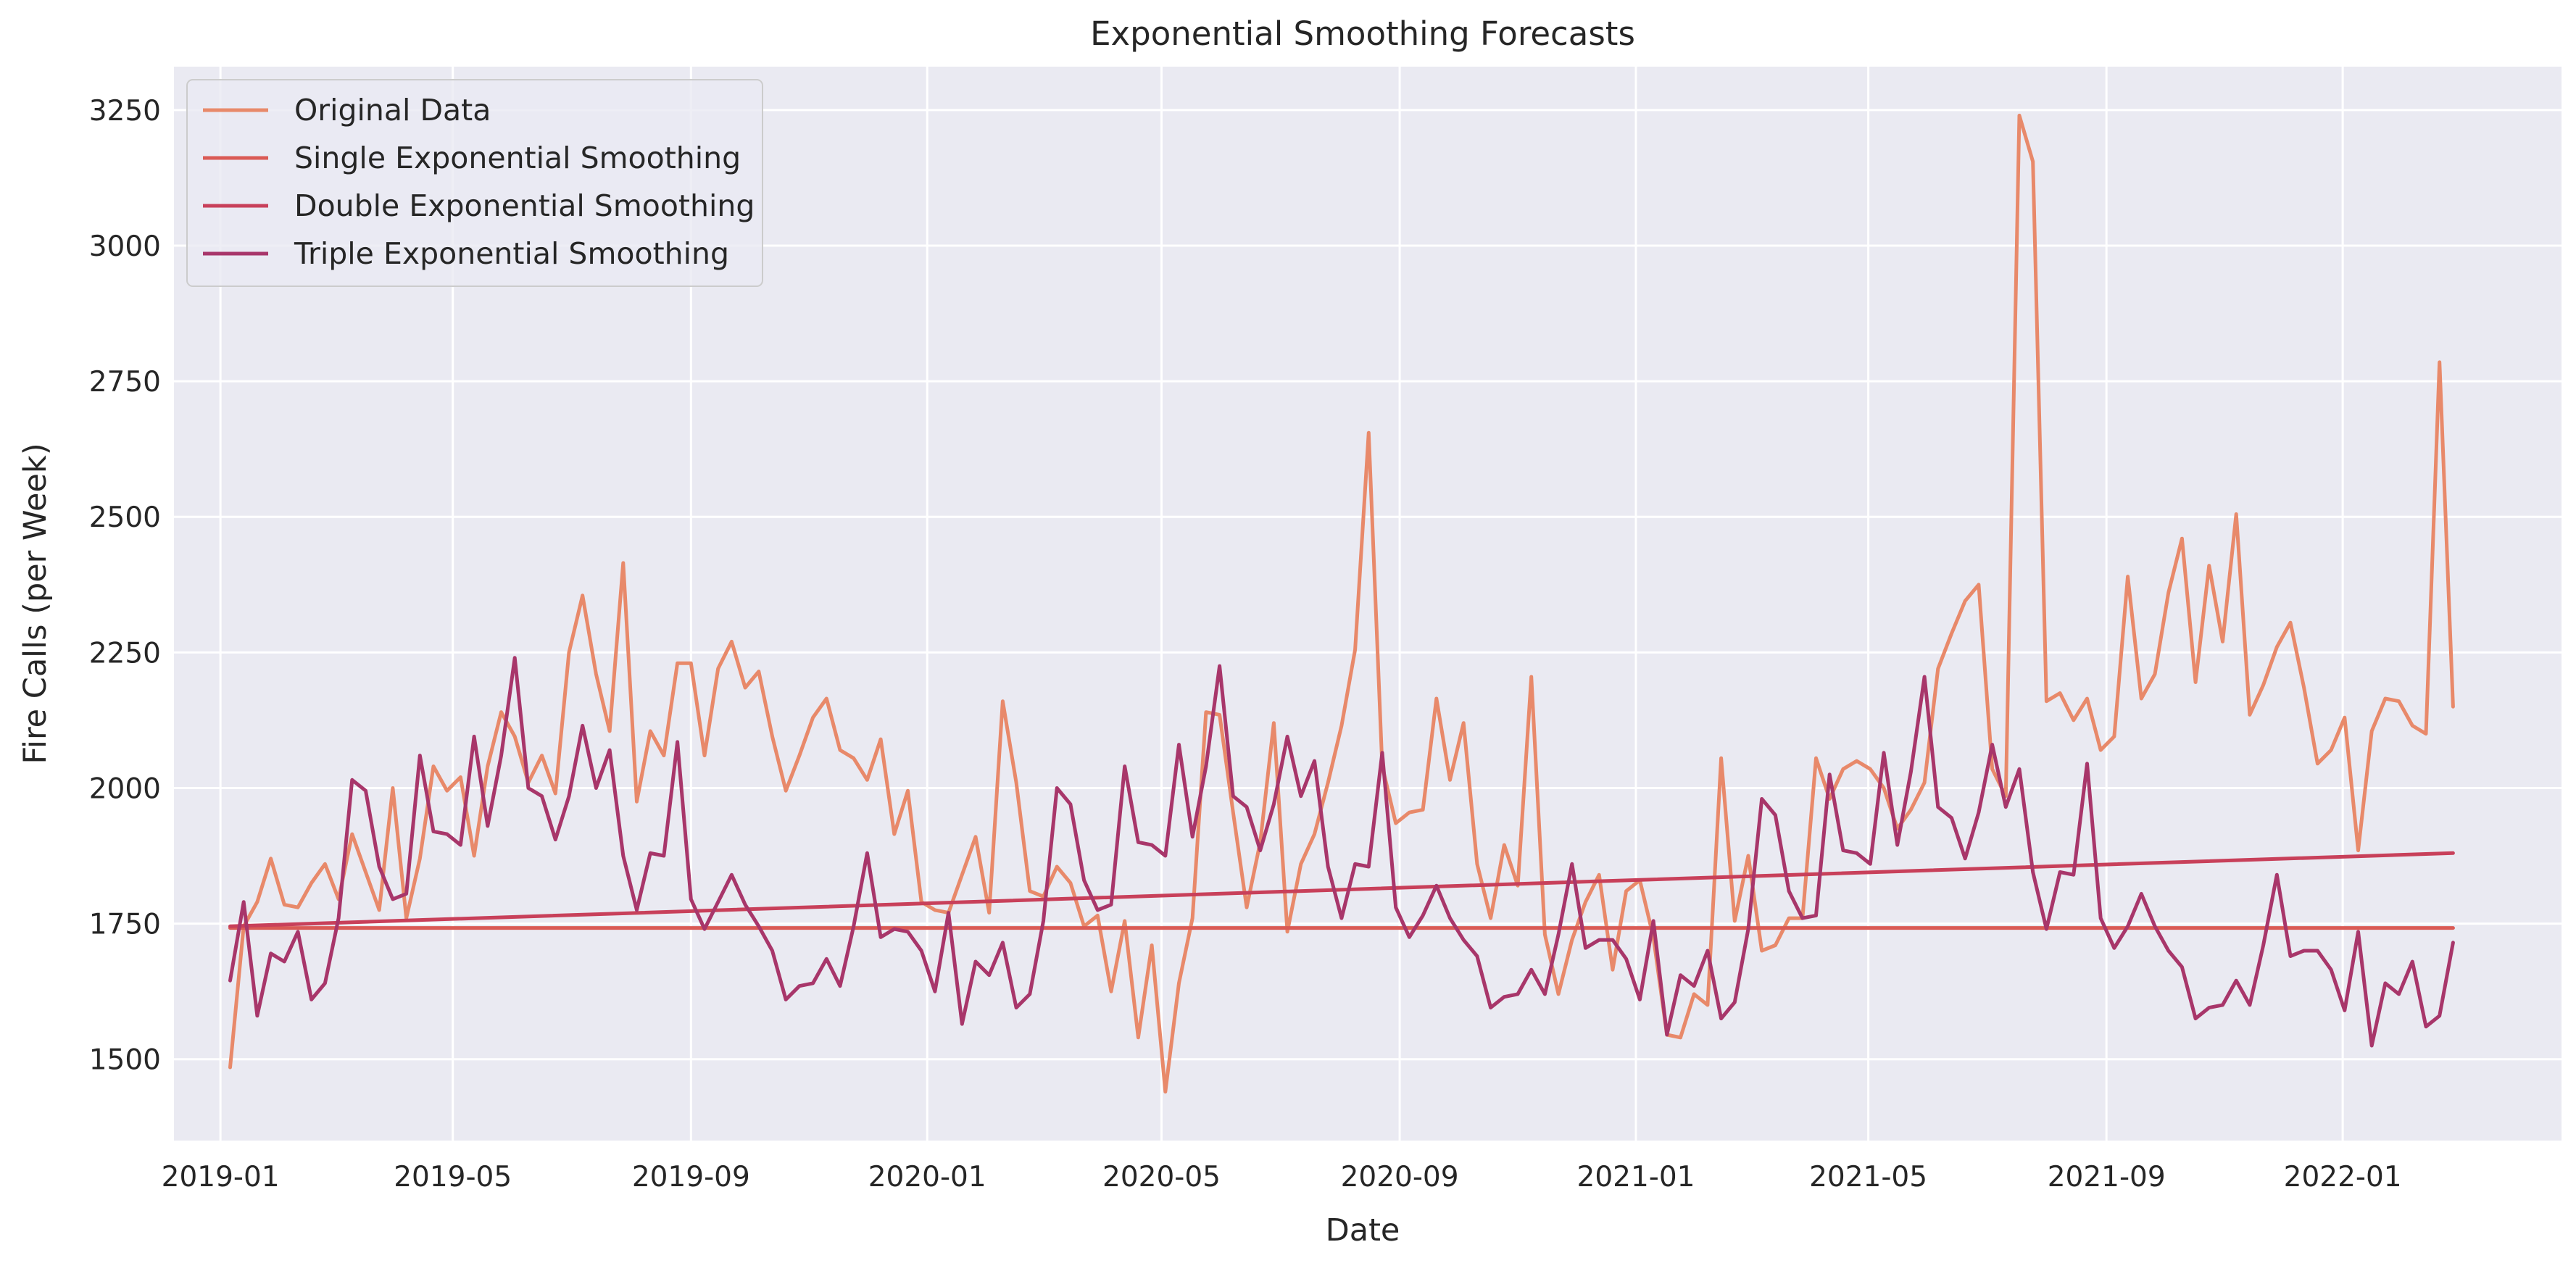 This screenshot has width=2576, height=1271. What do you see at coordinates (517, 158) in the screenshot?
I see `legend-label: Single Exponential Smoothing` at bounding box center [517, 158].